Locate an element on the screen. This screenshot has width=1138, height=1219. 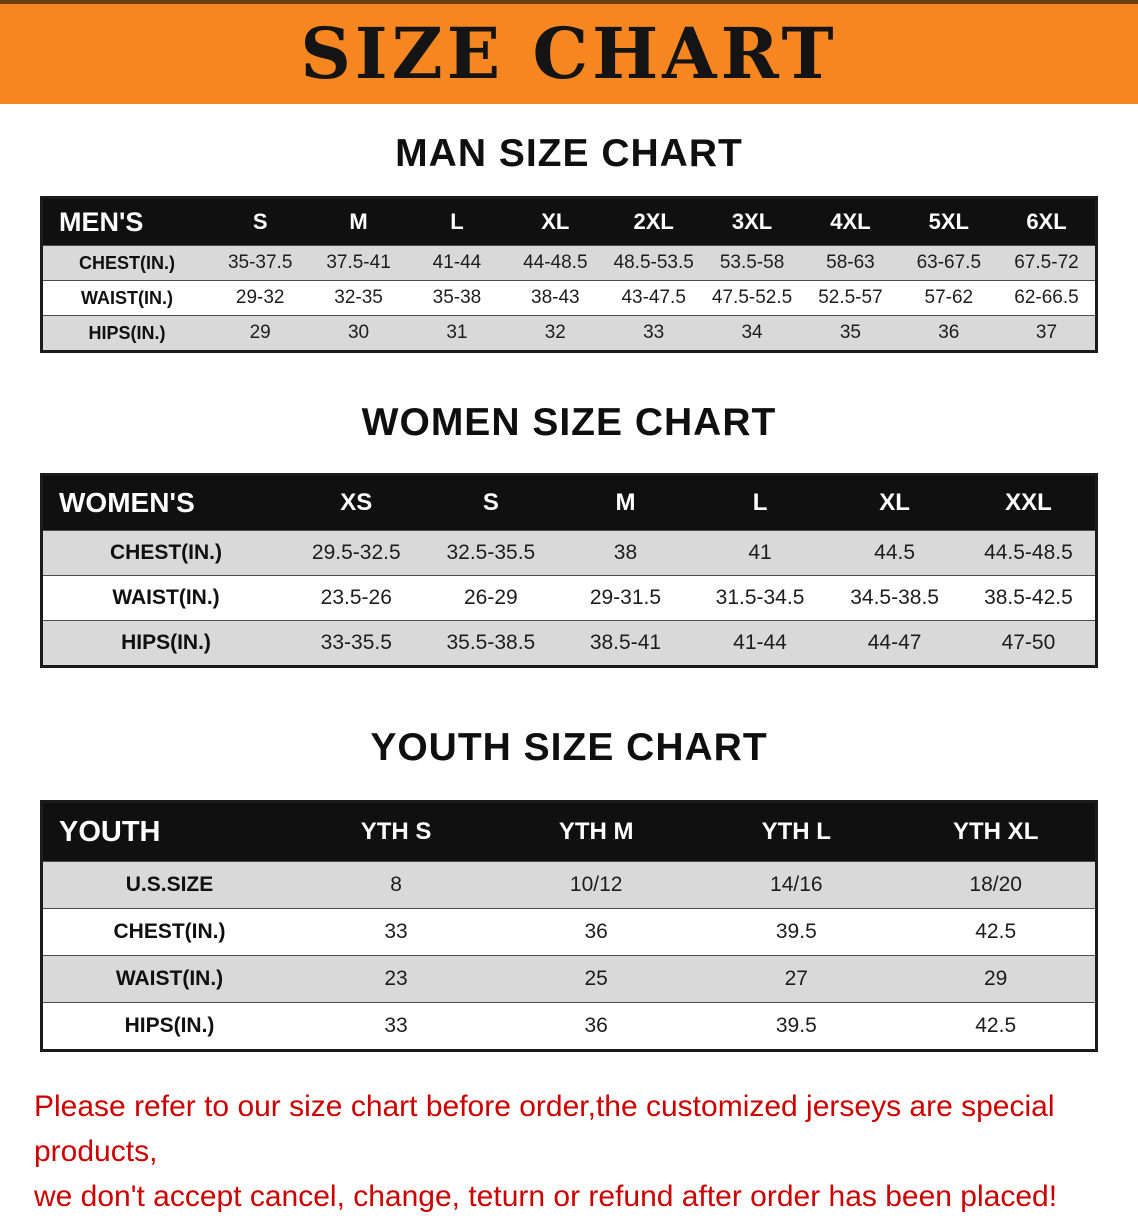
size-header-cell: YTH L is located at coordinates (796, 831).